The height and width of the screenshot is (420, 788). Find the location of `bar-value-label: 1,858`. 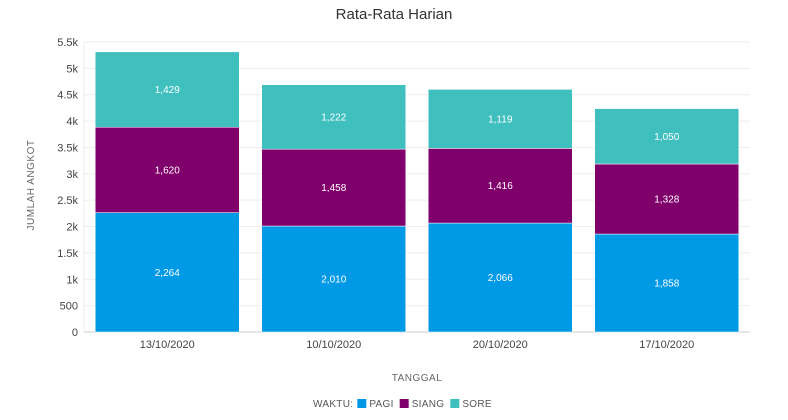

bar-value-label: 1,858 is located at coordinates (666, 284).